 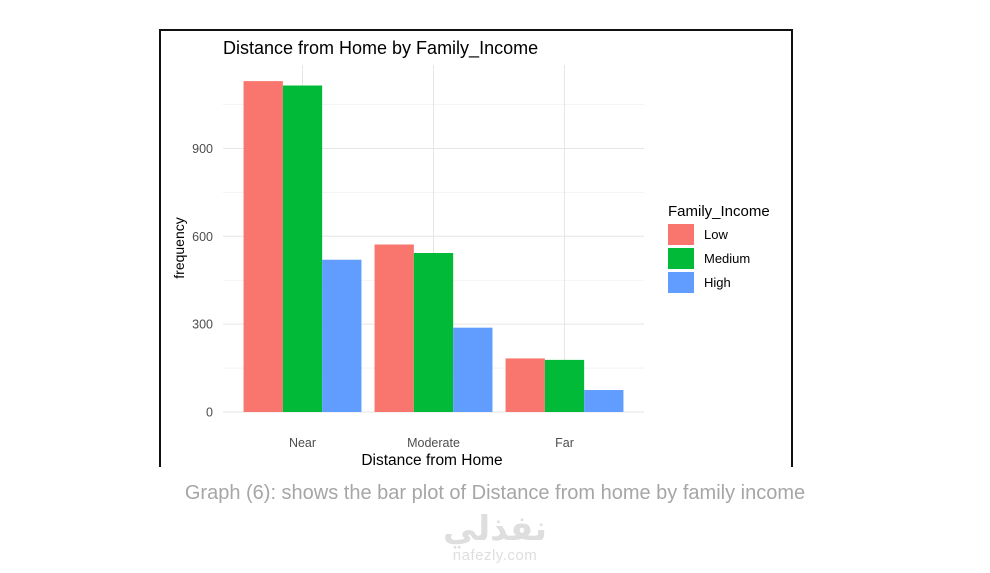 I want to click on x-tick-label: Moderate, so click(x=433, y=443).